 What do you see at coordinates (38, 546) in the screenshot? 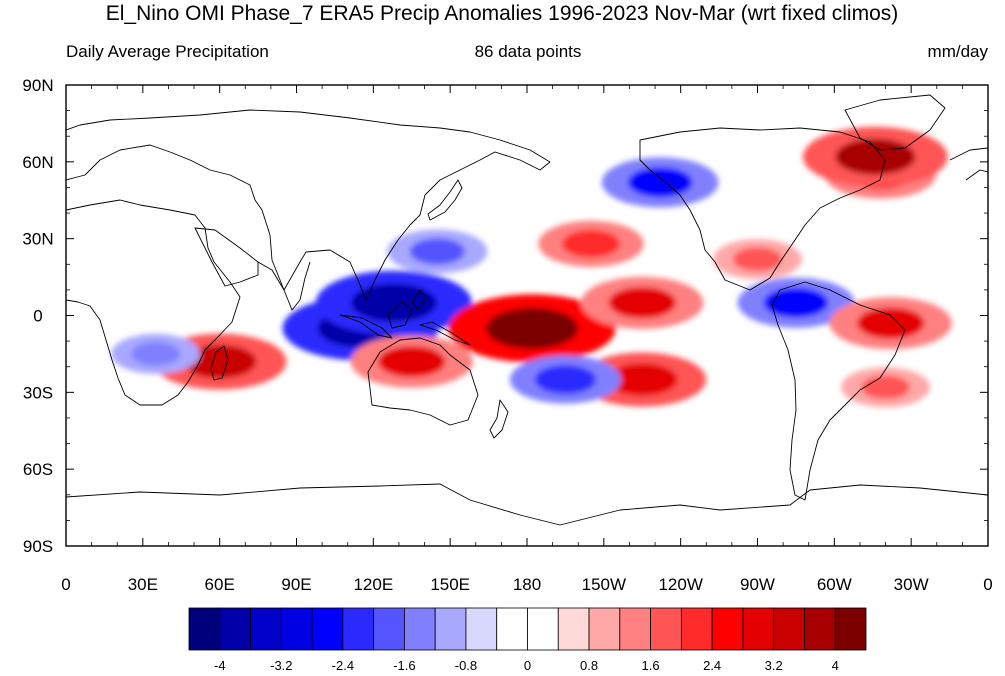
I see `lat-tick-label: 90S` at bounding box center [38, 546].